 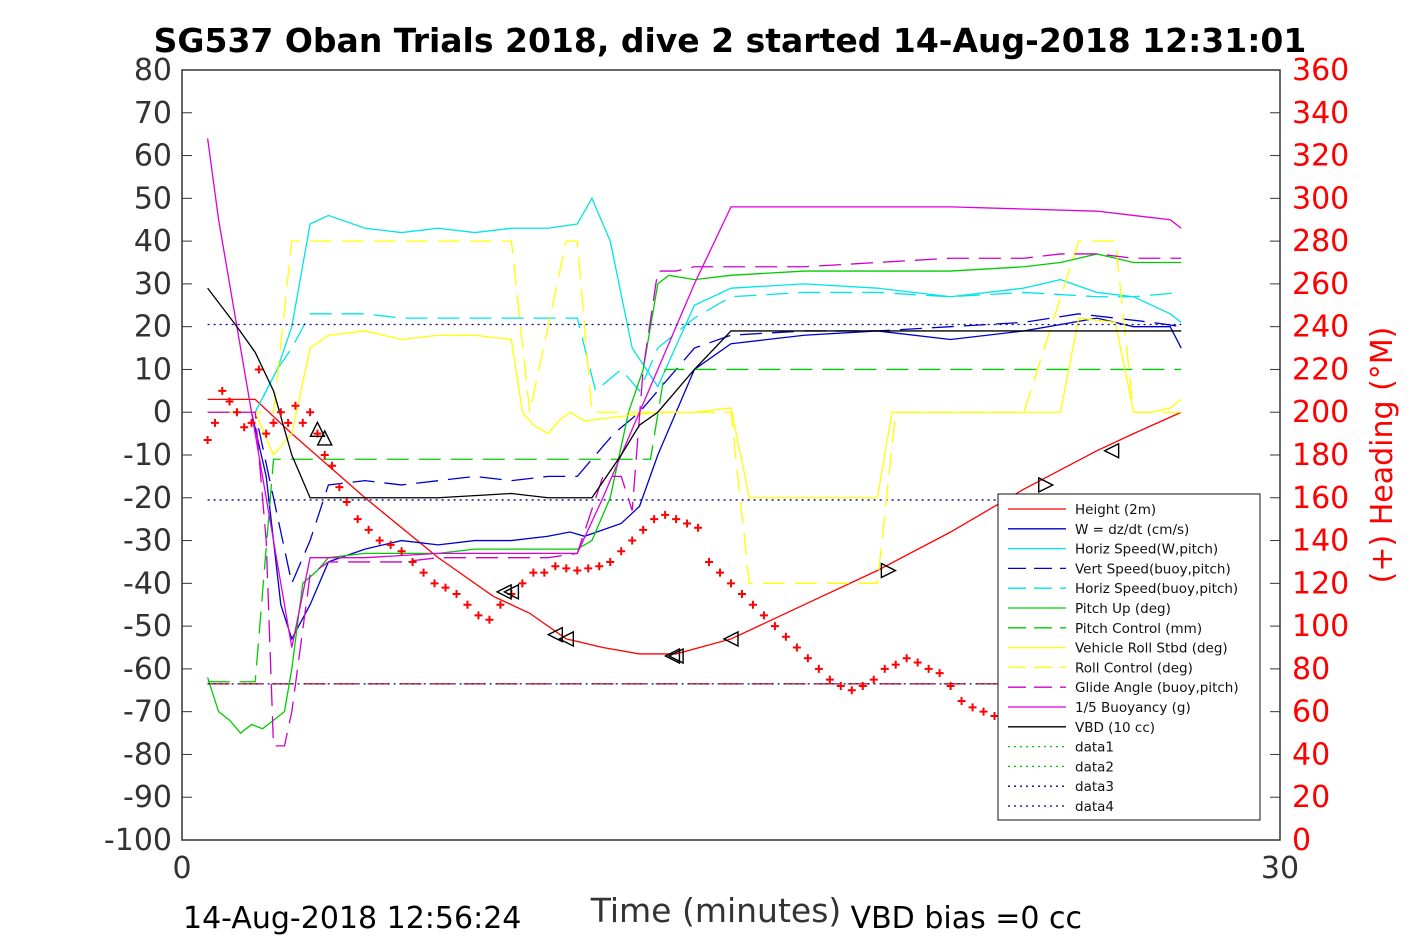 I want to click on legend-label: 1/5 Buoyancy (g), so click(x=1133, y=708).